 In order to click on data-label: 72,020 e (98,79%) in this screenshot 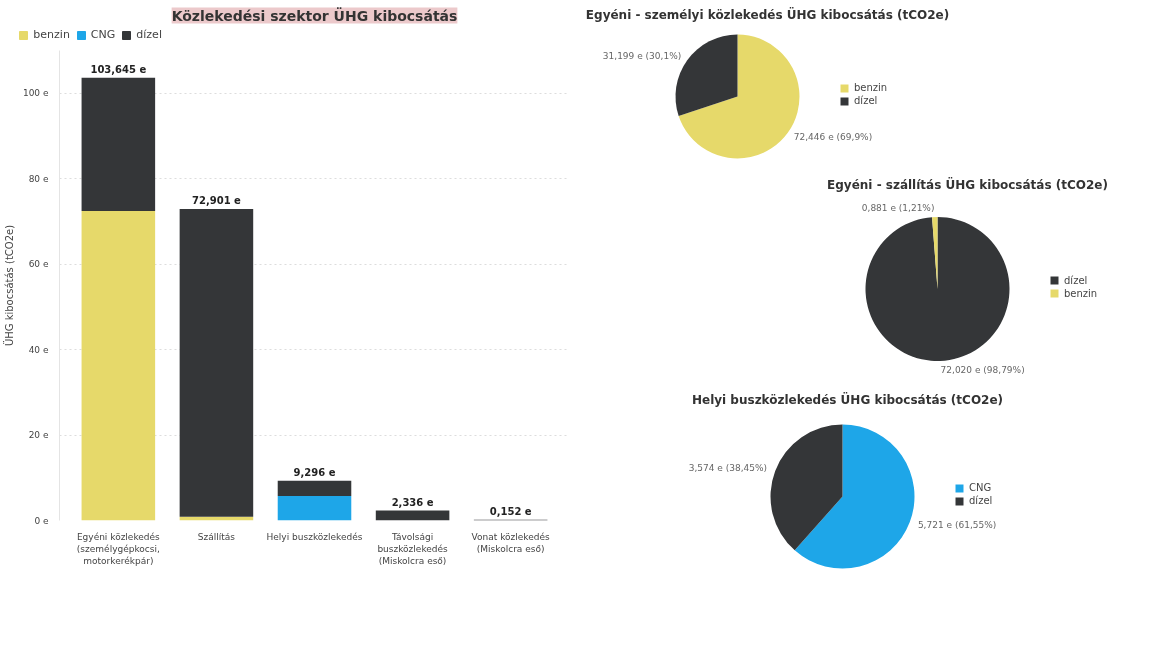, I will do `click(982, 369)`.